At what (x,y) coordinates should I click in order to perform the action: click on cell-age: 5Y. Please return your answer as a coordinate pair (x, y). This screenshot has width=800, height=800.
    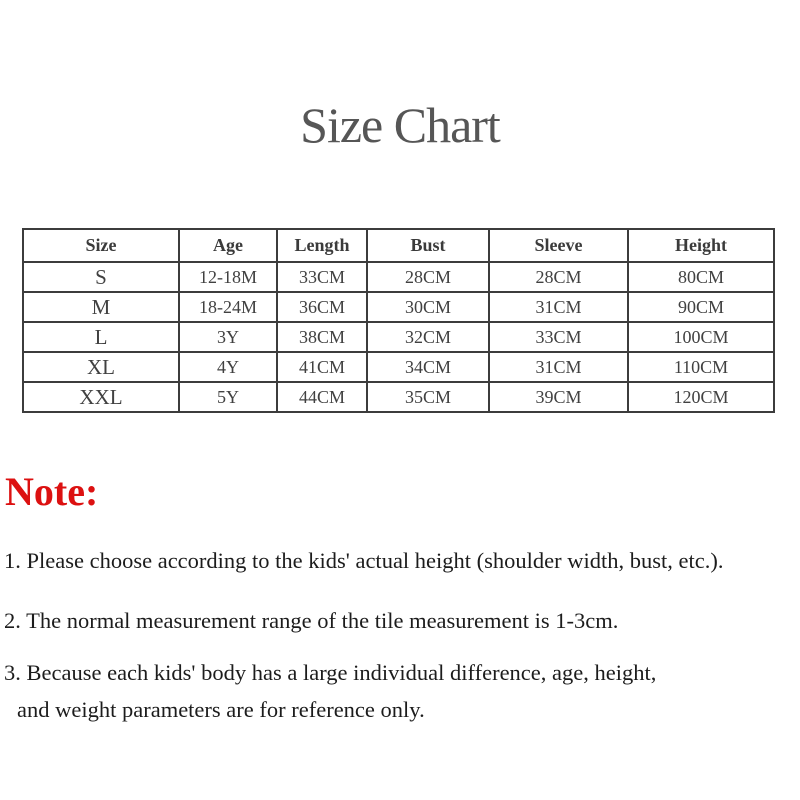
    Looking at the image, I should click on (228, 397).